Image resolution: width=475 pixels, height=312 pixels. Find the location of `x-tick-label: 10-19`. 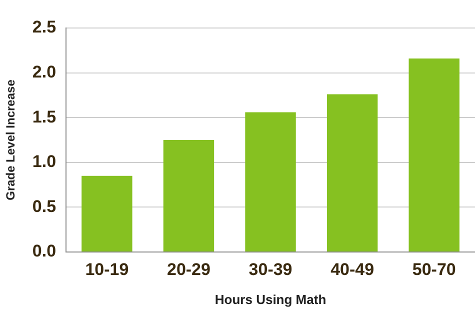

x-tick-label: 10-19 is located at coordinates (107, 269).